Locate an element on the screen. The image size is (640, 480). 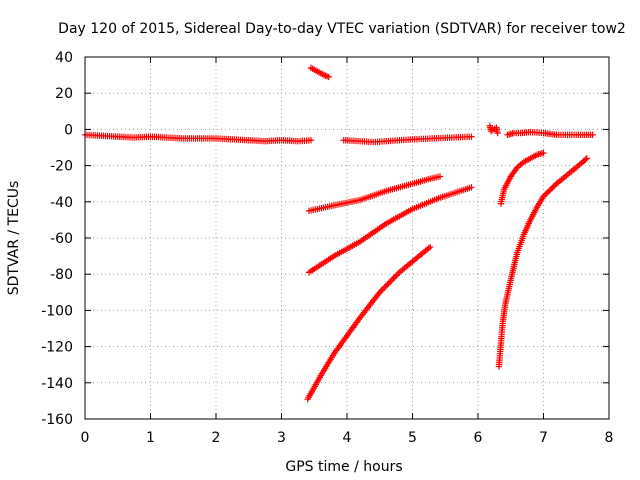
x-tick-label: 8 is located at coordinates (609, 438).